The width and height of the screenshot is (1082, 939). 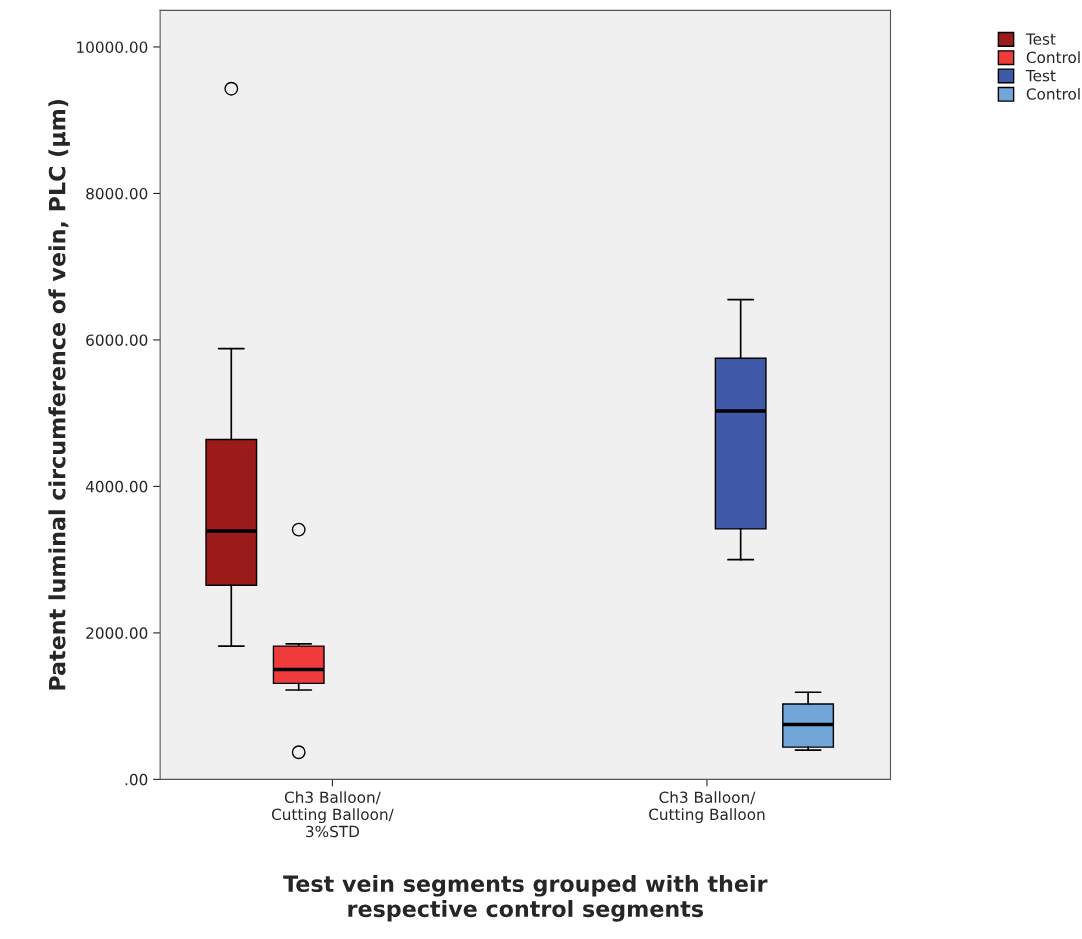 What do you see at coordinates (117, 633) in the screenshot?
I see `y-tick-label: 2000.00` at bounding box center [117, 633].